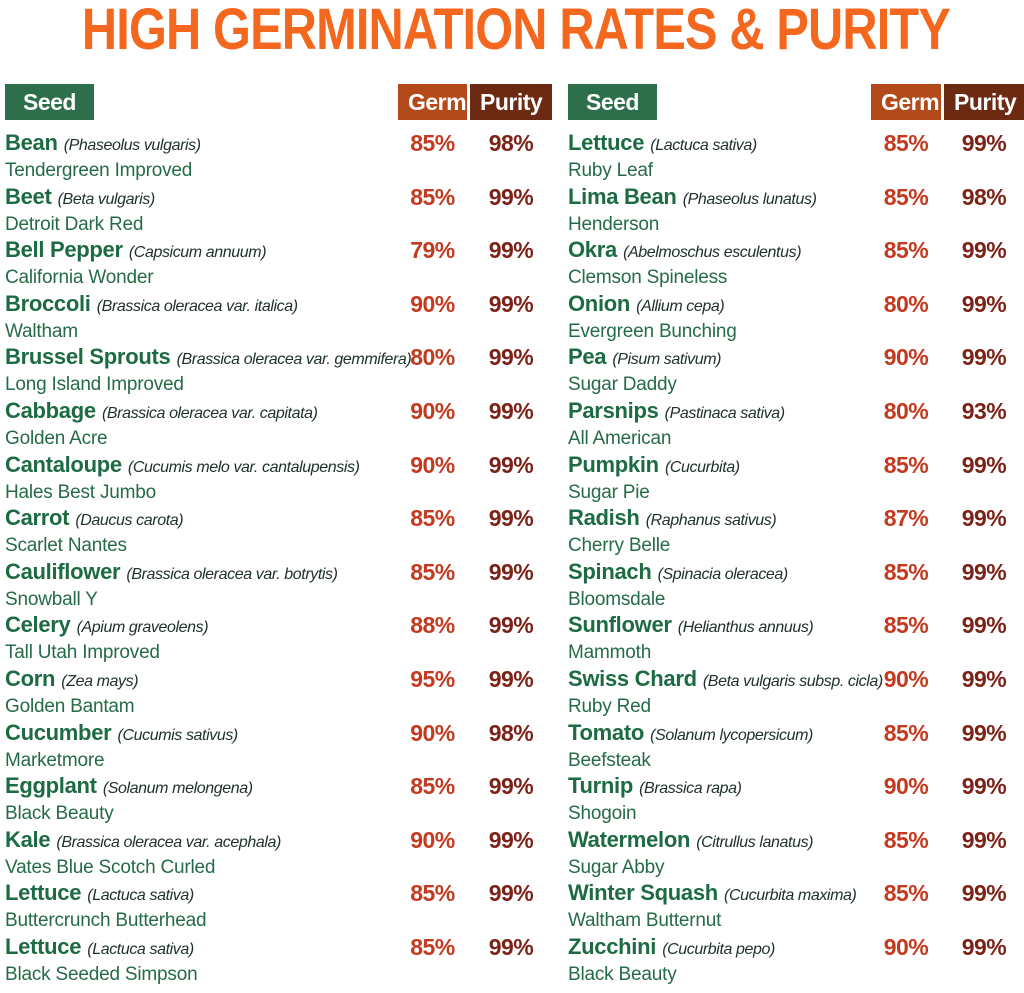 The width and height of the screenshot is (1024, 993). What do you see at coordinates (609, 706) in the screenshot?
I see `seed-variety: Ruby Red` at bounding box center [609, 706].